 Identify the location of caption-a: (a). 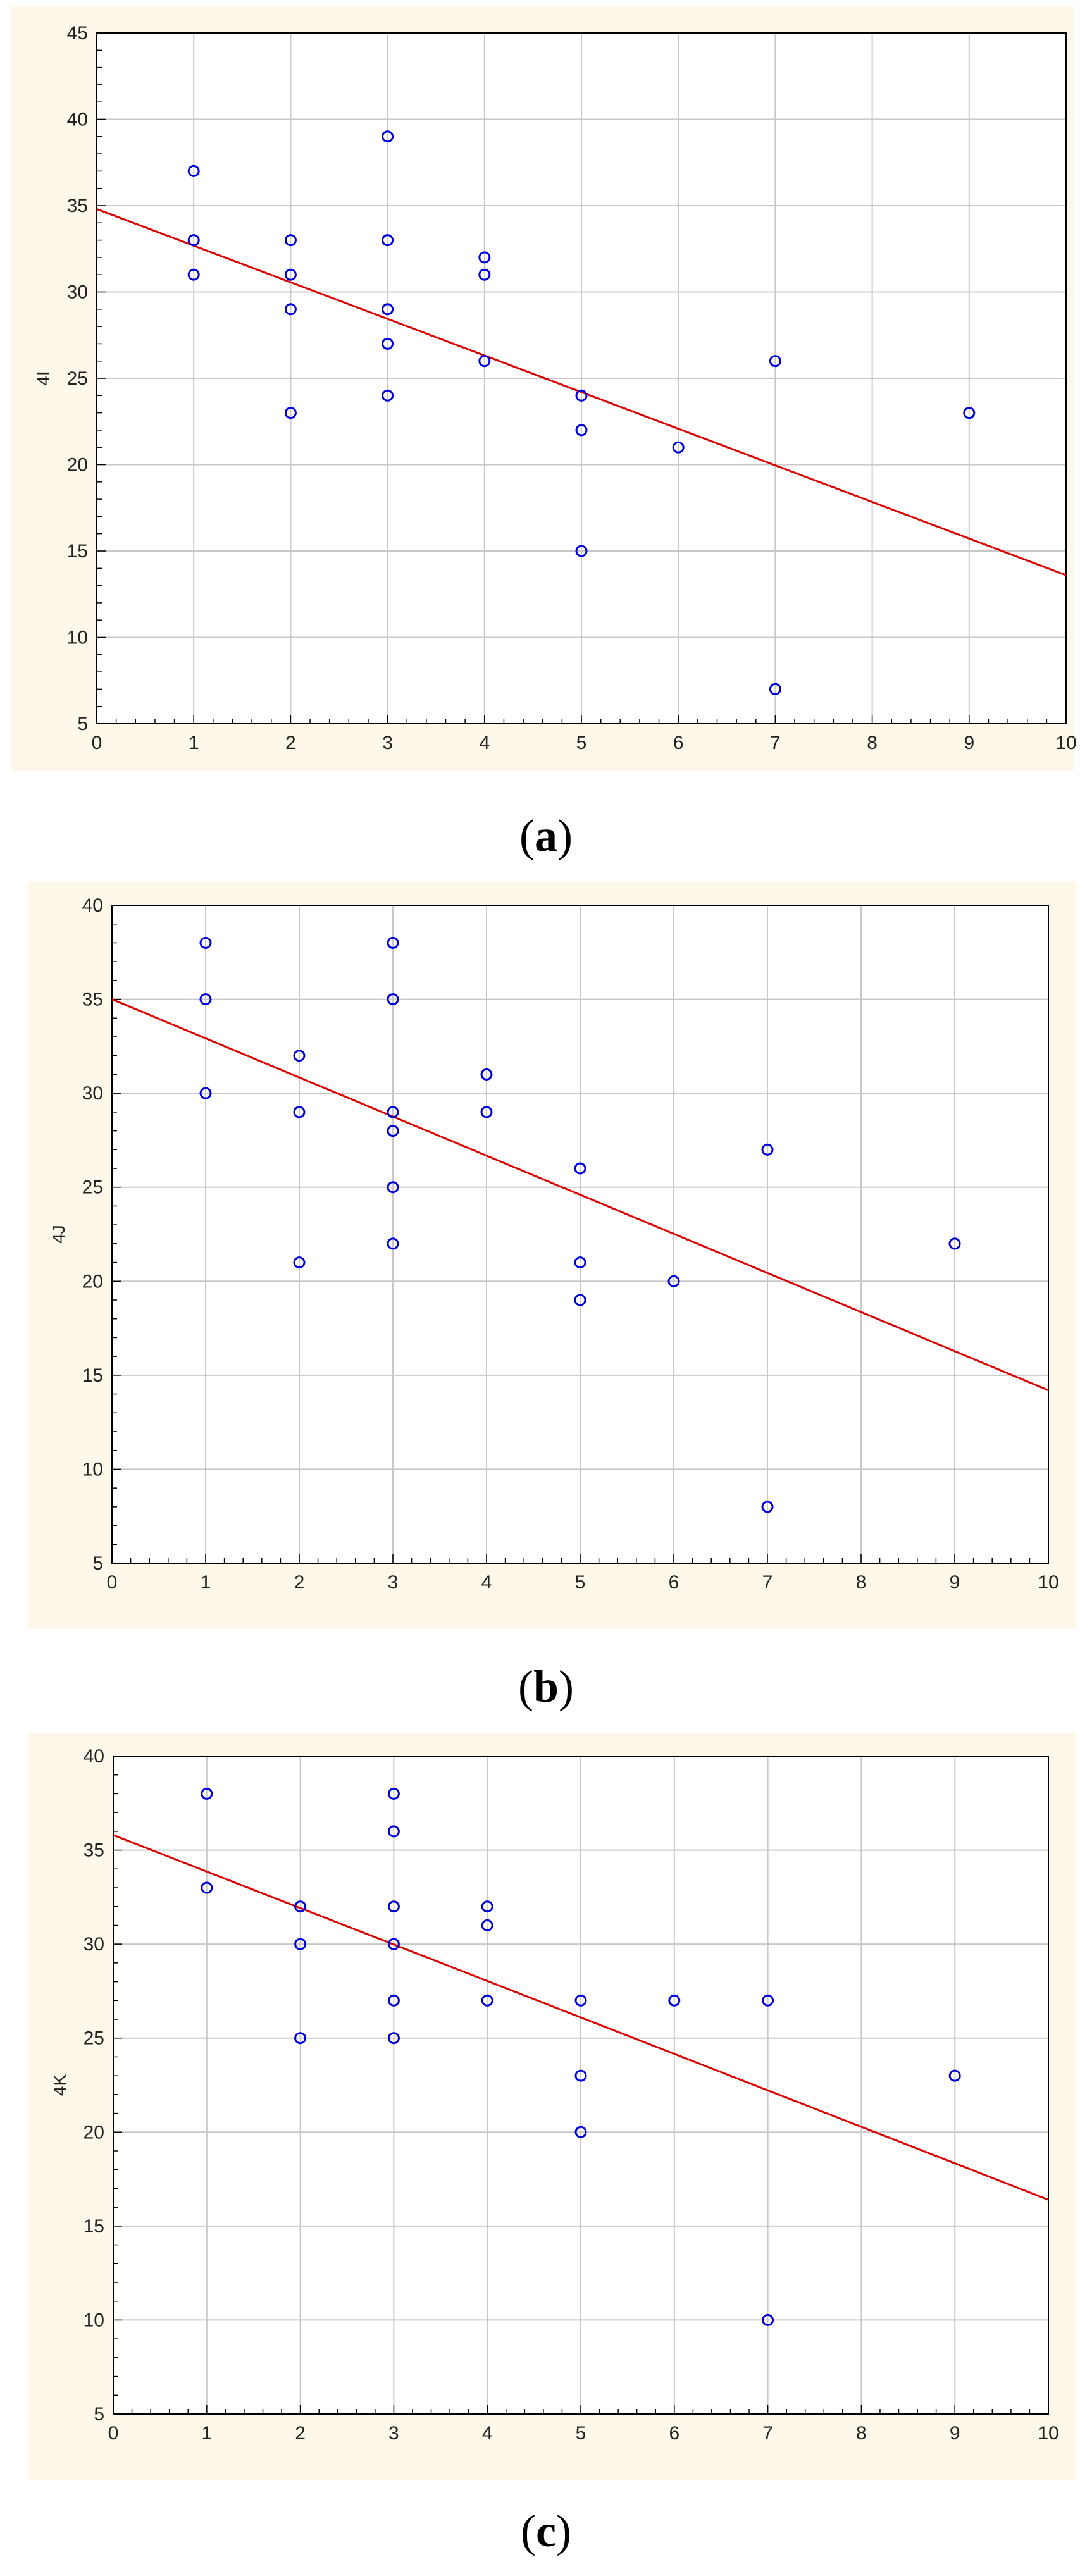
(546, 836).